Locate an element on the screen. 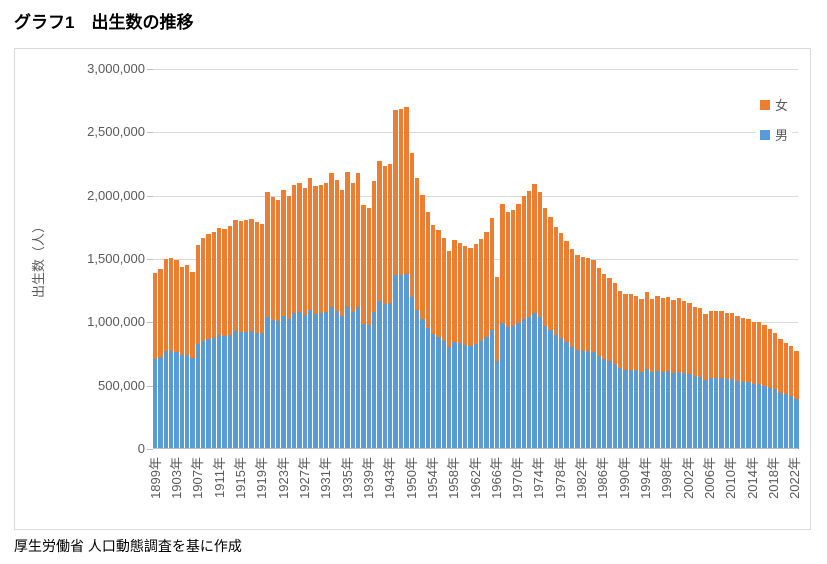 This screenshot has height=564, width=827. legend-item-female: 女 is located at coordinates (773, 104).